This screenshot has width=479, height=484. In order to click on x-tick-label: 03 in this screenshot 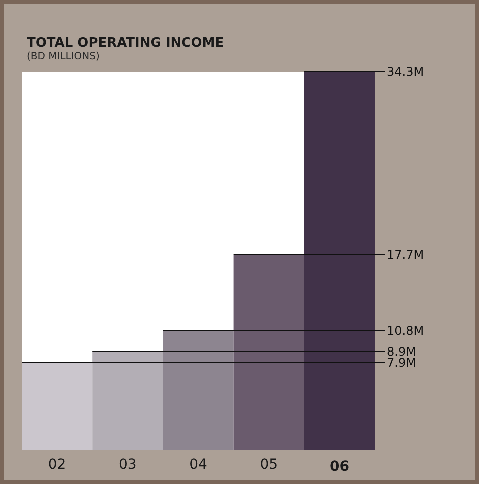, I will do `click(127, 465)`.